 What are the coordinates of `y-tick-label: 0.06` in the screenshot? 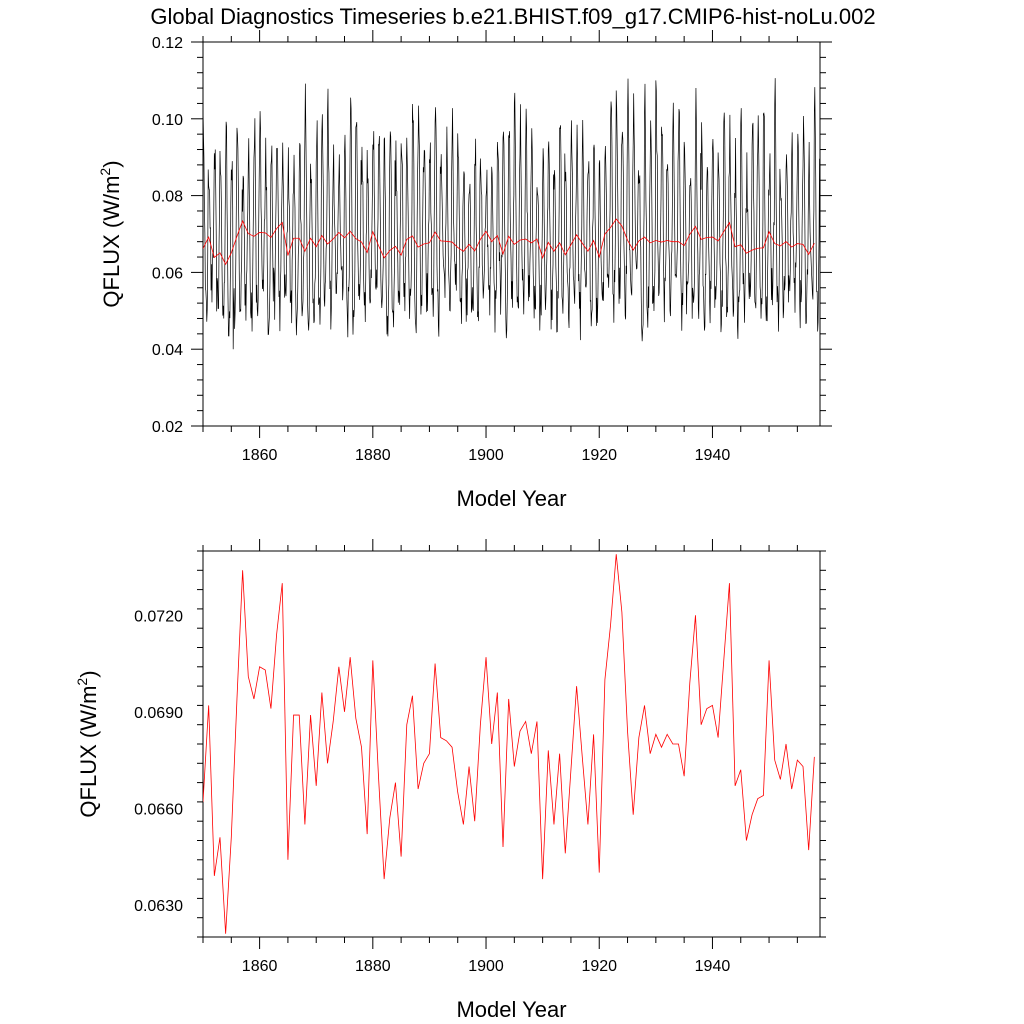 It's located at (167, 273).